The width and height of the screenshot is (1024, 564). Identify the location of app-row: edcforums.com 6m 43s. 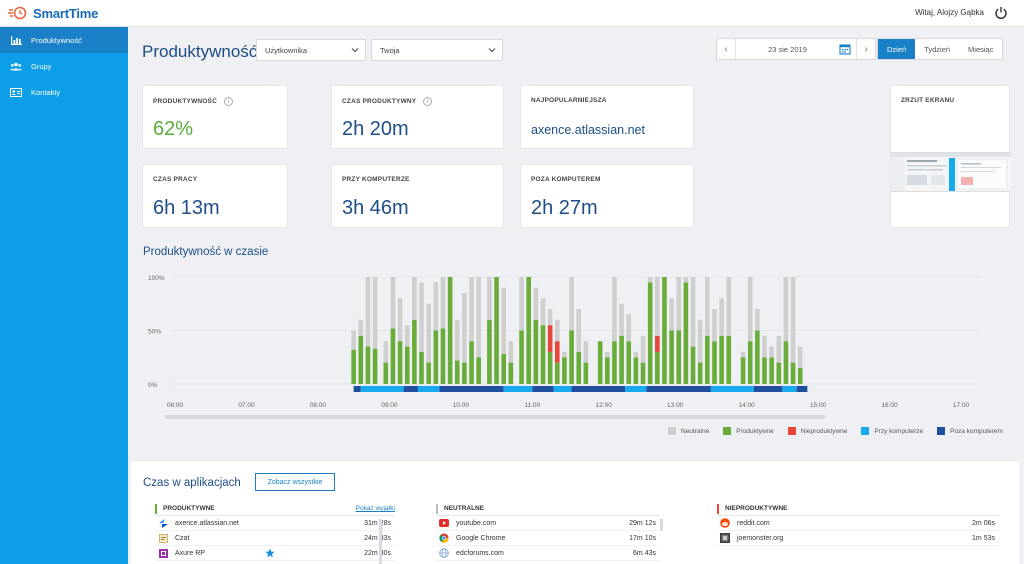
(548, 553).